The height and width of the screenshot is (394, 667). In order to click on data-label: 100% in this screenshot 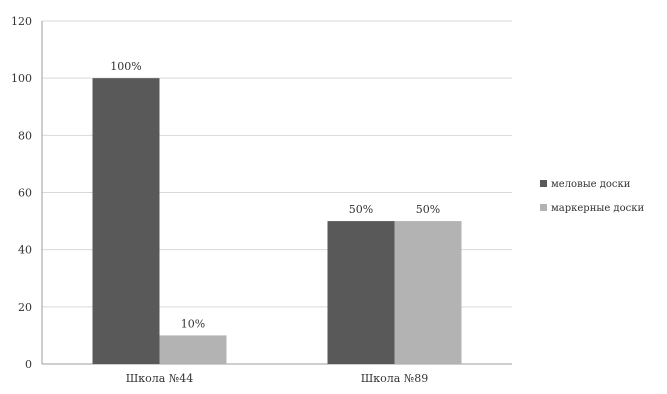, I will do `click(125, 66)`.